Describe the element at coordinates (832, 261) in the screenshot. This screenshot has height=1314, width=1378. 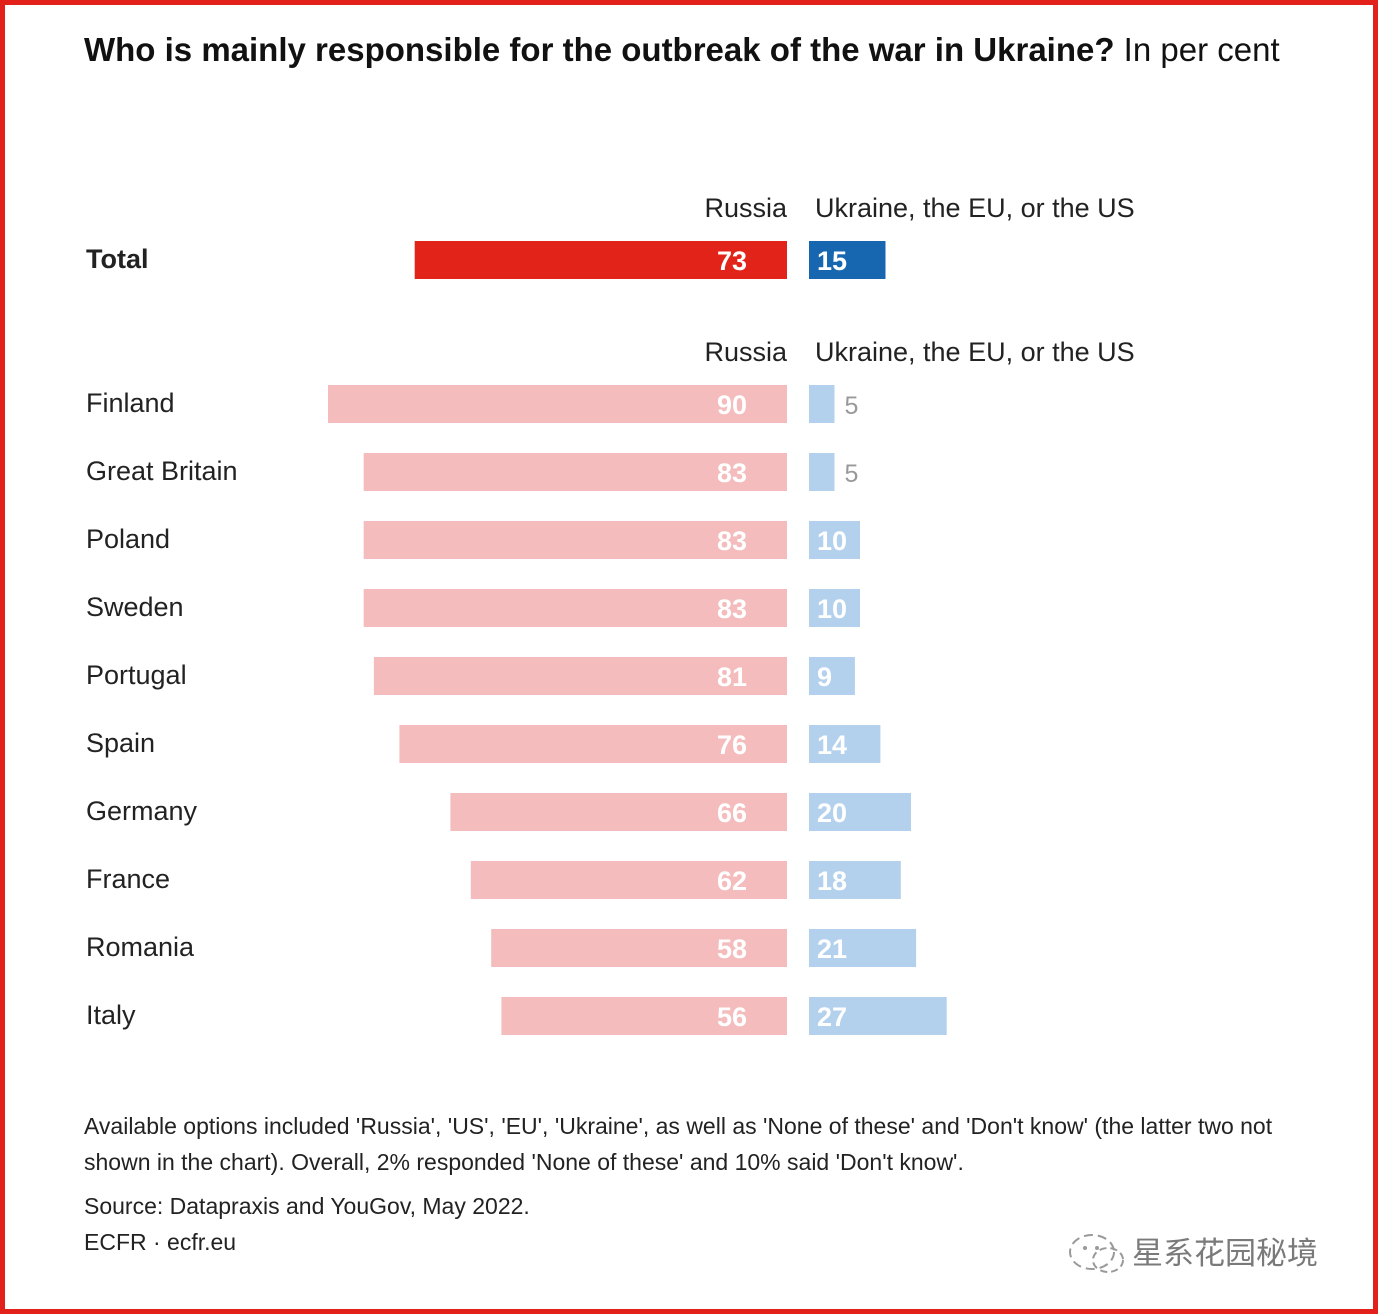
I see `value-other-total: 15` at that location.